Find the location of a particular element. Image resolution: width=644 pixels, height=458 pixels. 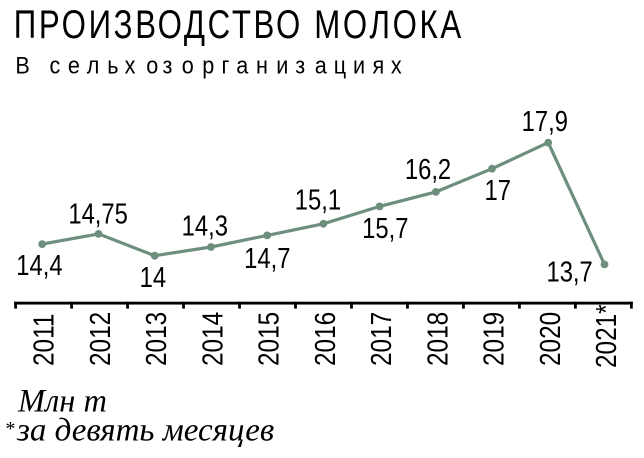

svg-text: 2021* is located at coordinates (606, 336).